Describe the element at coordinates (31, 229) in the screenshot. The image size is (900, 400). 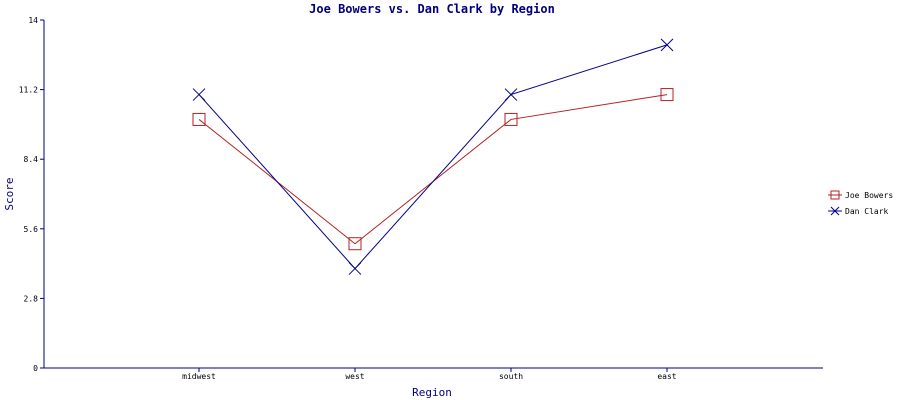
I see `y-tick-label: 5.6` at that location.